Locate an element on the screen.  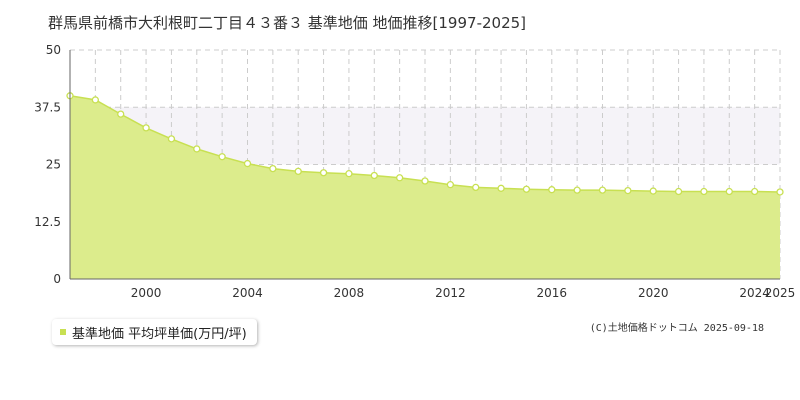
x-tick-label: 2004 is located at coordinates (247, 293).